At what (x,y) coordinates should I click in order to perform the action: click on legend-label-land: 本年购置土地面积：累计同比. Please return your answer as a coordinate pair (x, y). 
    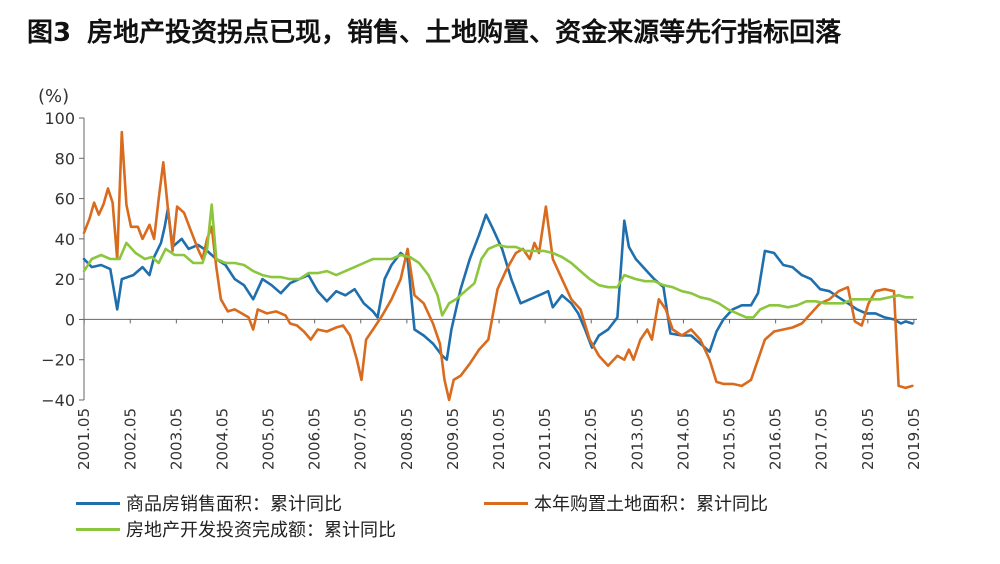
    Looking at the image, I should click on (651, 504).